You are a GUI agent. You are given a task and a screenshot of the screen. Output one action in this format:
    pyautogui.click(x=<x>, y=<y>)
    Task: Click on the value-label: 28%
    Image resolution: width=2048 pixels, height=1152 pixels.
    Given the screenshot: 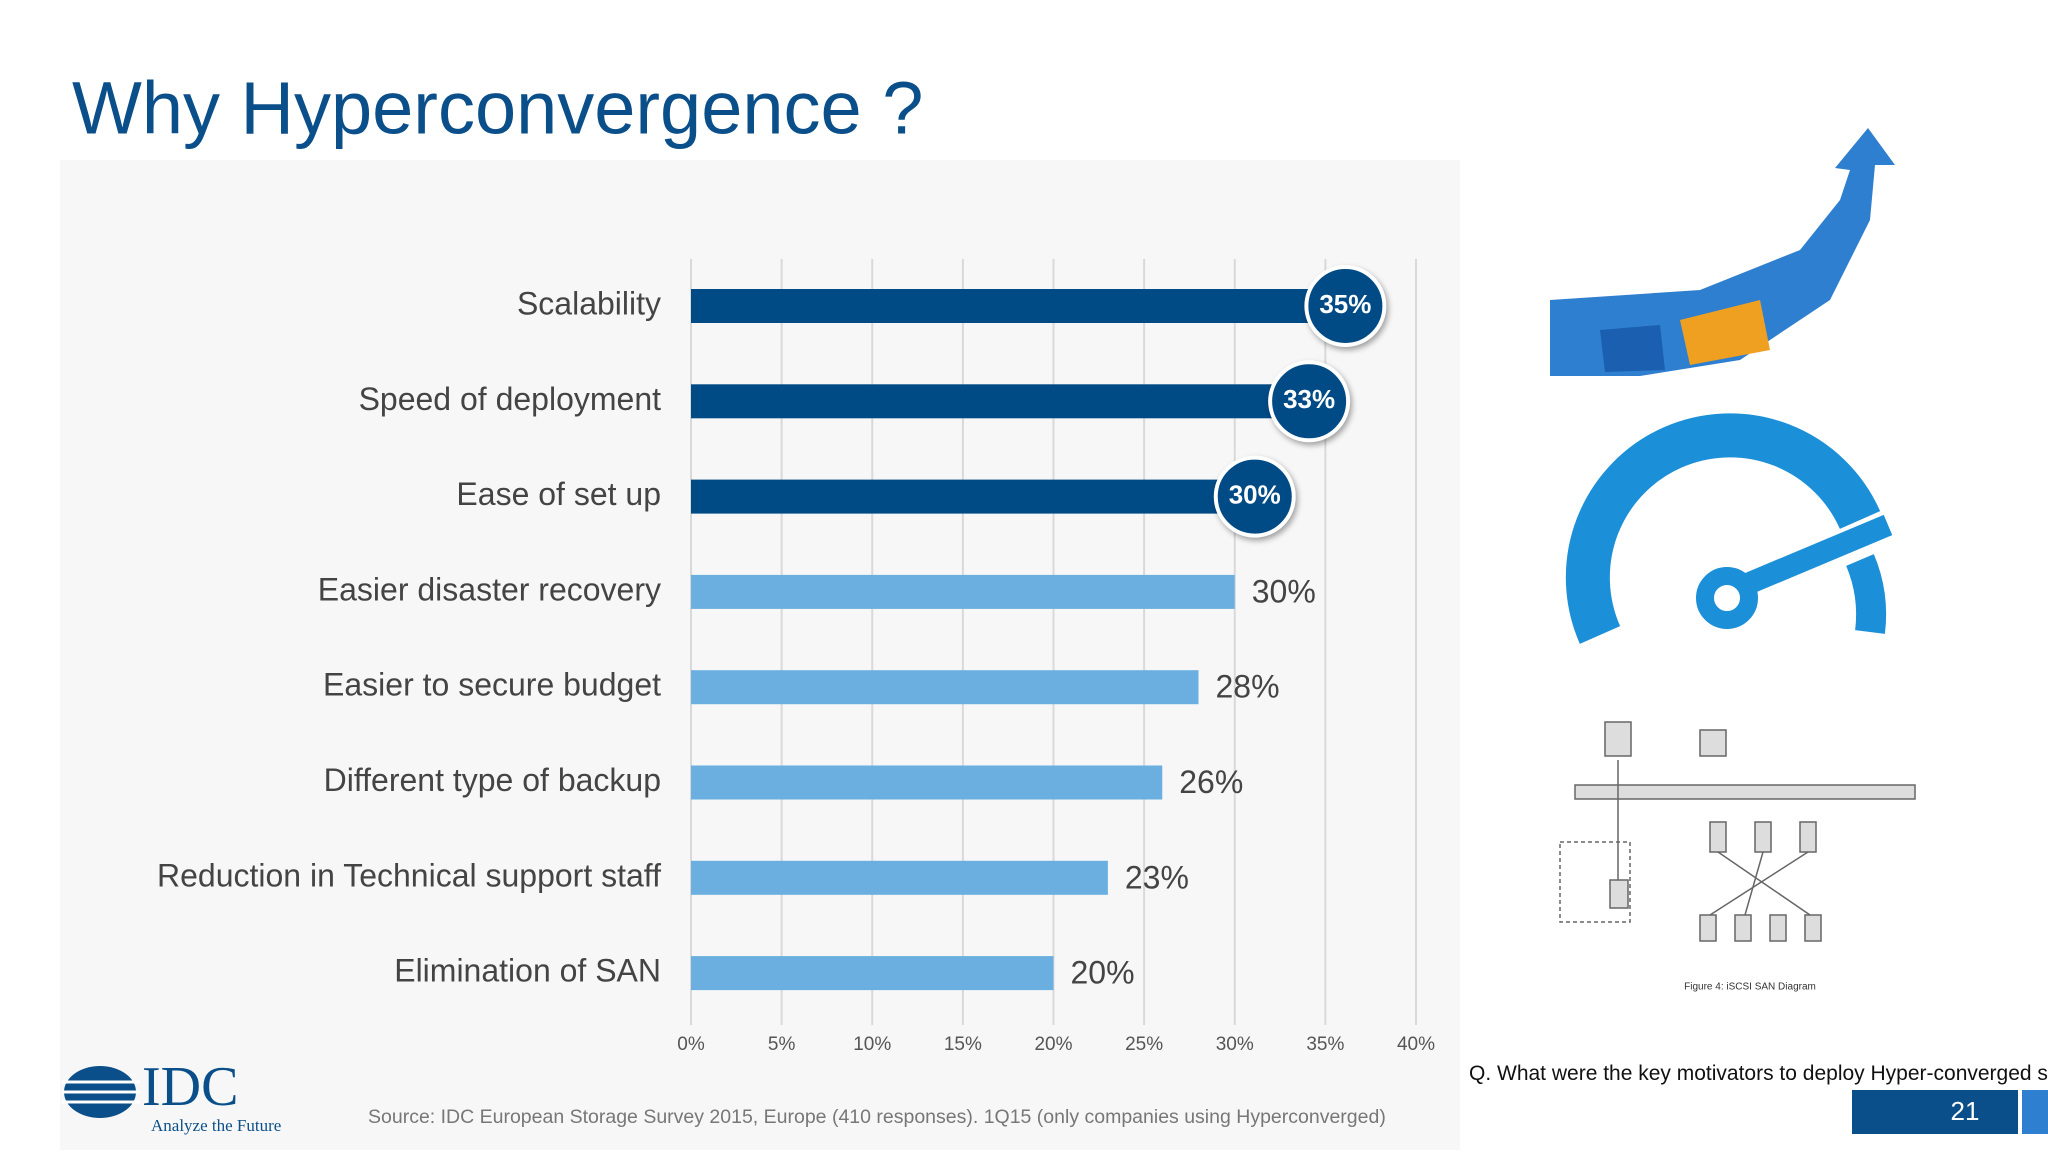 What is the action you would take?
    pyautogui.click(x=1248, y=687)
    